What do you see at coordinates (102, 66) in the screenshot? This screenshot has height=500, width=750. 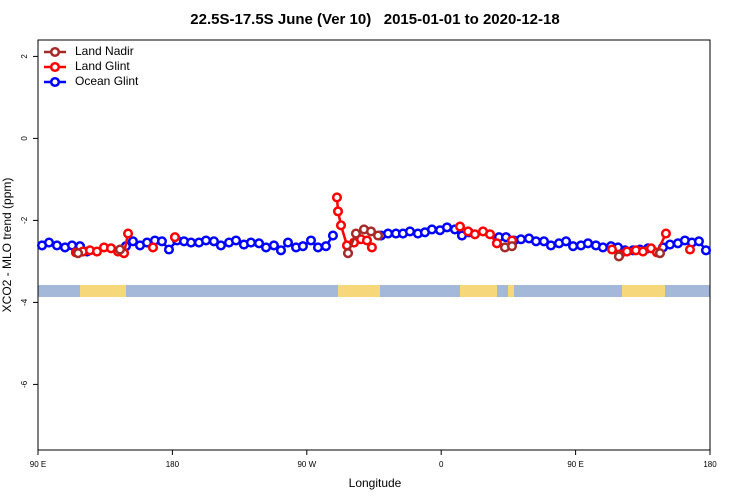 I see `legend-label: Land Glint` at bounding box center [102, 66].